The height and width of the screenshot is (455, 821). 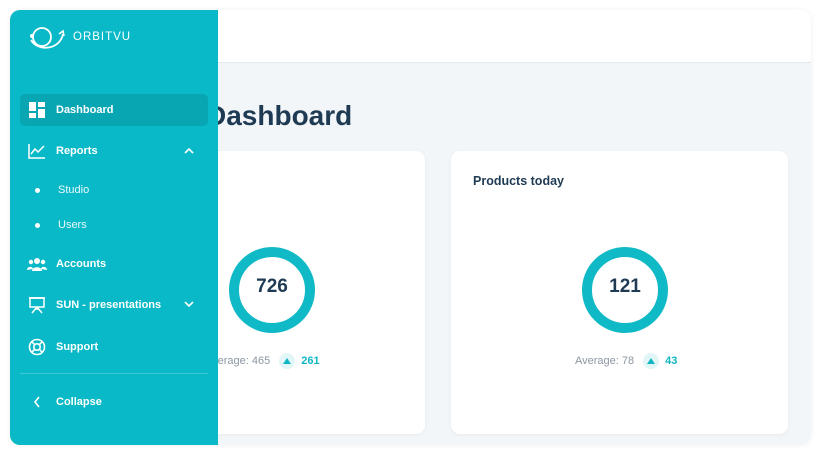 I want to click on trend-value: 261, so click(x=310, y=361).